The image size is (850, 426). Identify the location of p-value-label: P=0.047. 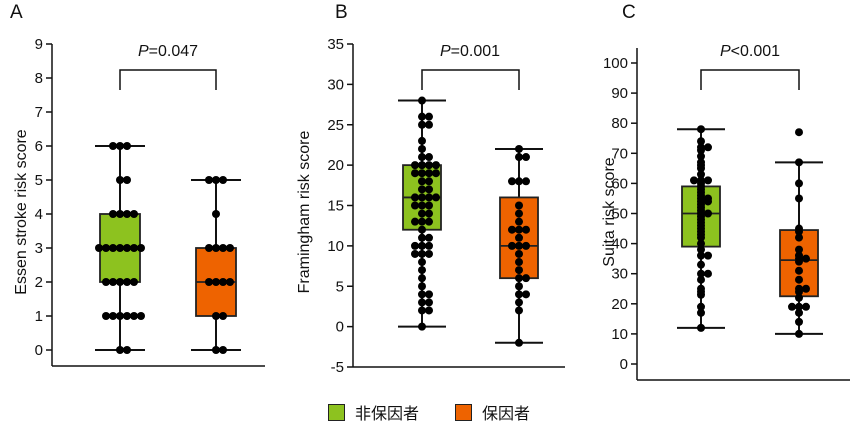
(168, 51).